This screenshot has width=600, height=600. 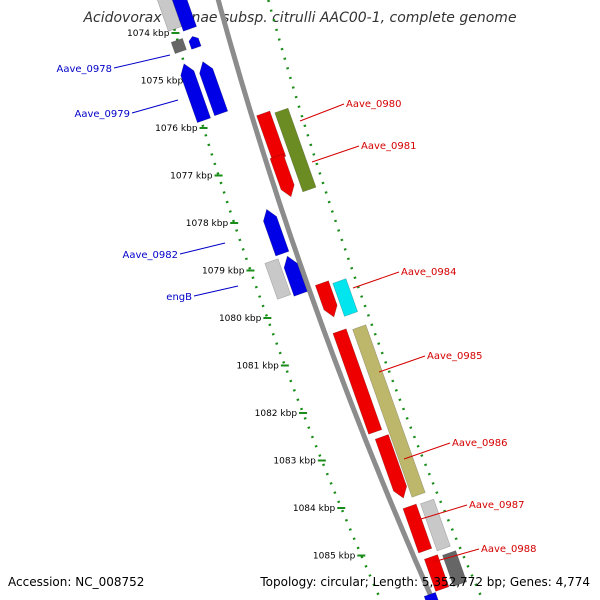 I want to click on gene-label-aave-0987: Aave_0987, so click(x=497, y=505).